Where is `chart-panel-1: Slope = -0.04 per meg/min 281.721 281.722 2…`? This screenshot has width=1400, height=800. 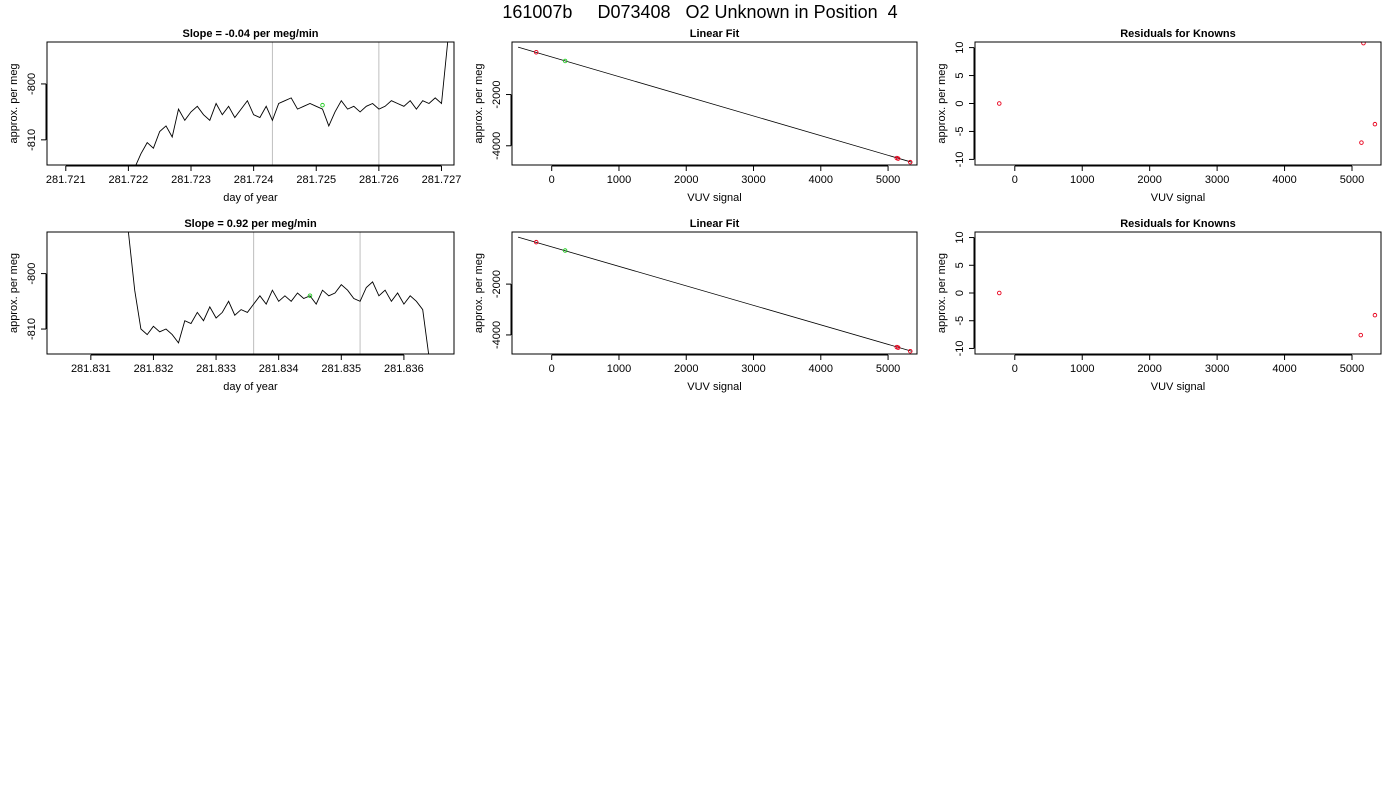
chart-panel-1: Slope = -0.04 per meg/min 281.721 281.722 2… is located at coordinates (234, 116).